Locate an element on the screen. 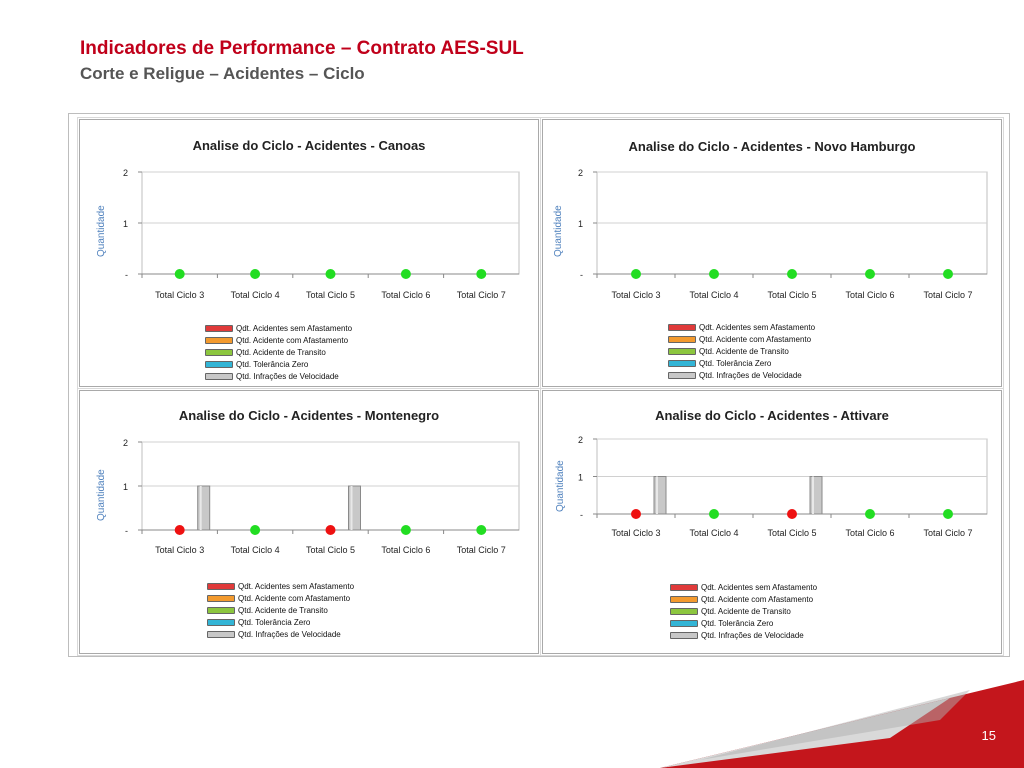 The width and height of the screenshot is (1024, 768). page-subtitle: Corte e Religue – Acidentes – Ciclo is located at coordinates (222, 73).